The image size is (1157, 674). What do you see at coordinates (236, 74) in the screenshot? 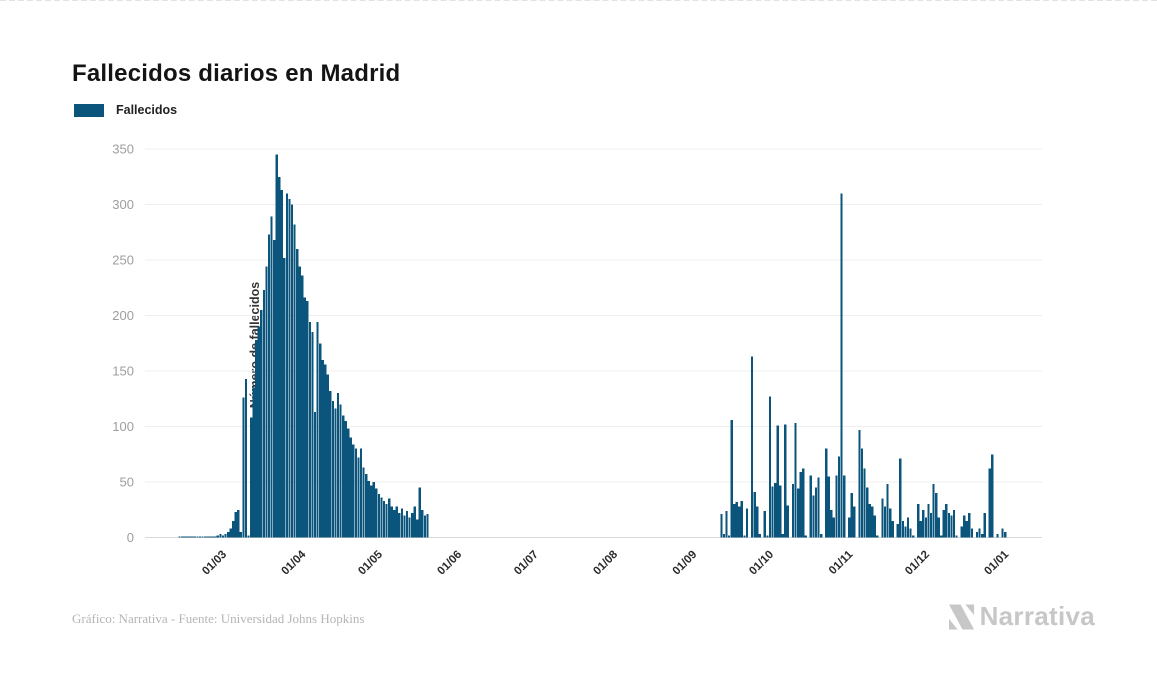
I see `page-title: Fallecidos diarios en Madrid` at bounding box center [236, 74].